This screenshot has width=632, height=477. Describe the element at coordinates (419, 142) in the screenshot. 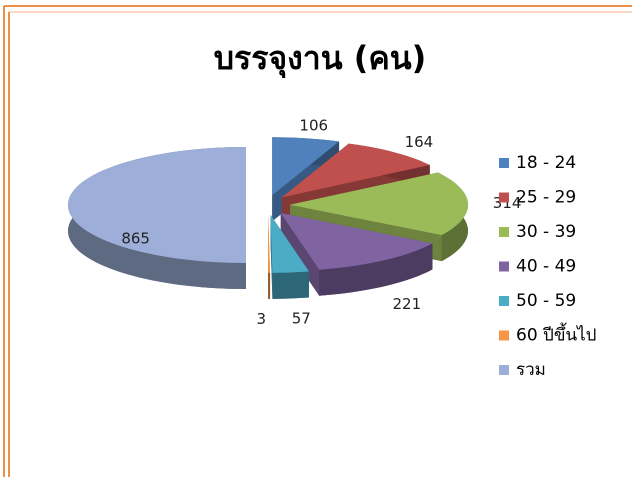

I see `data-label: 164` at that location.